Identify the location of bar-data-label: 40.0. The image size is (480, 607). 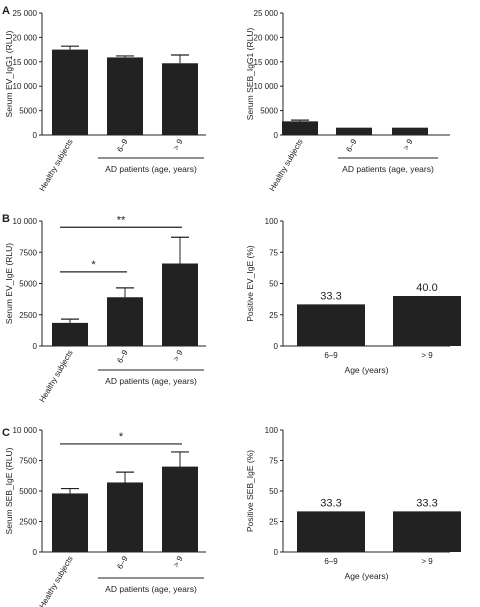
(426, 288).